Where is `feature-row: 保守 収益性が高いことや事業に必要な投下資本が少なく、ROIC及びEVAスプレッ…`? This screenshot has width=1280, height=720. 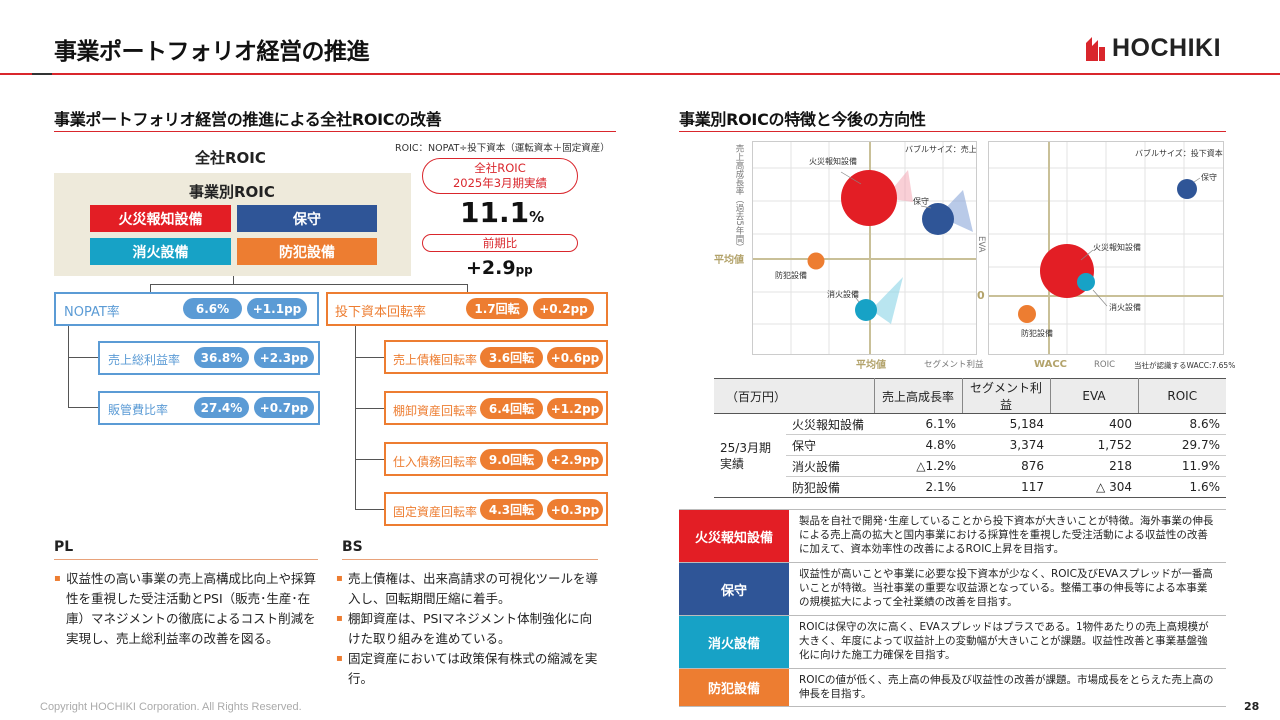 feature-row: 保守 収益性が高いことや事業に必要な投下資本が少なく、ROIC及びEVAスプレッ… is located at coordinates (952, 589).